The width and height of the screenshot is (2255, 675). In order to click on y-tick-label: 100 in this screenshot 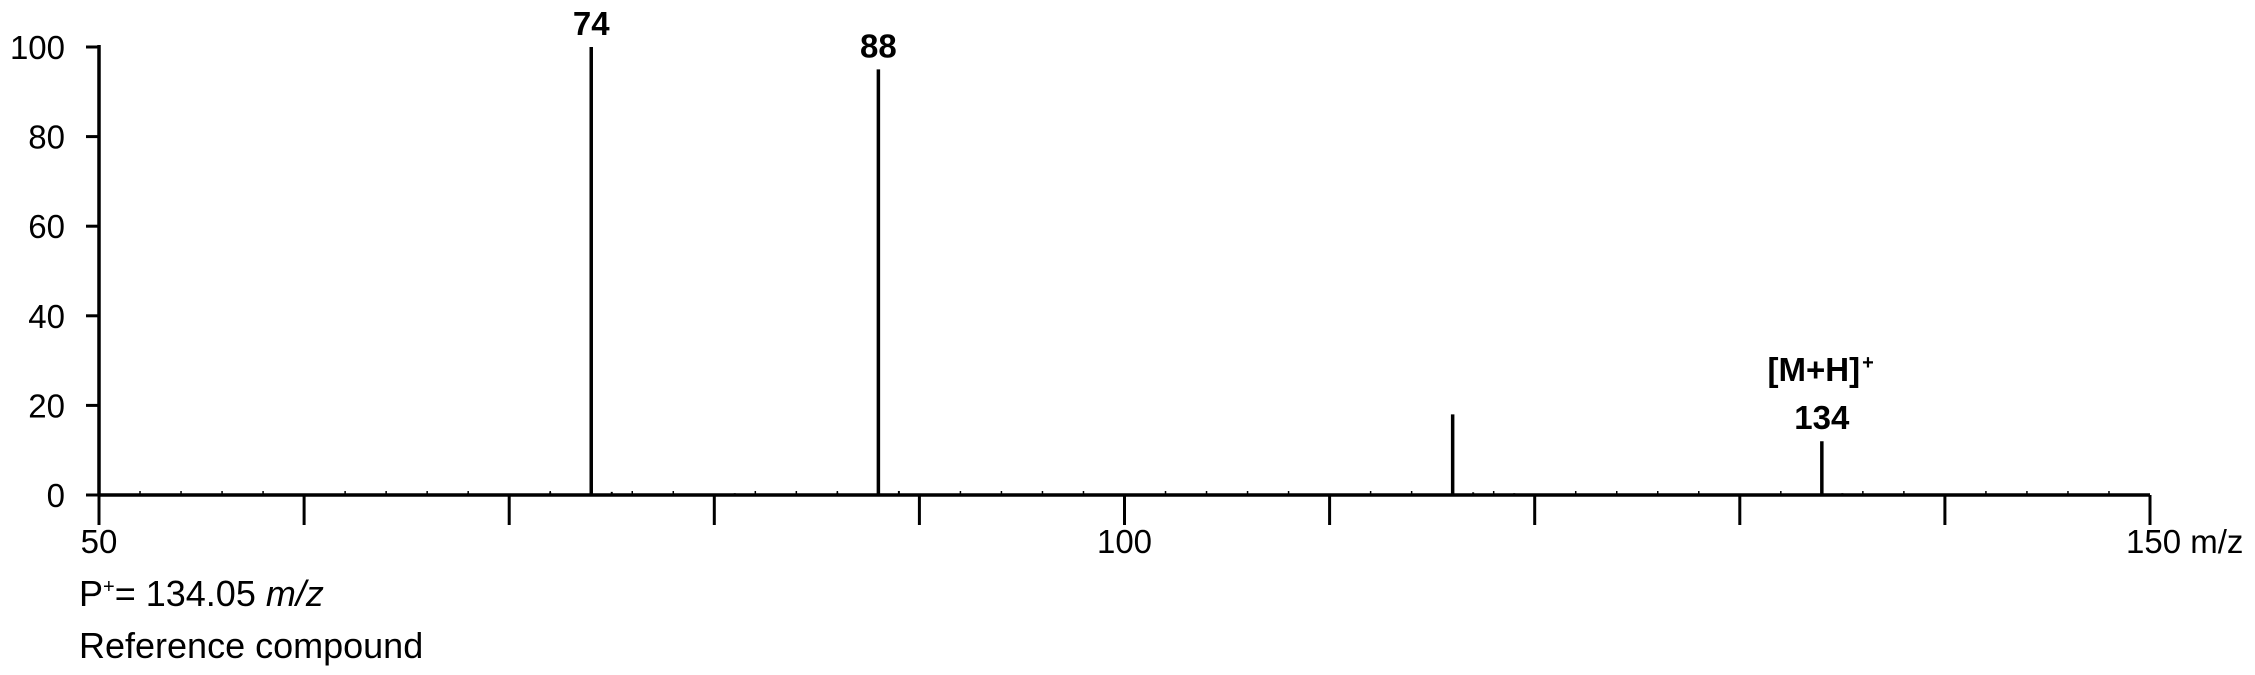, I will do `click(37, 47)`.